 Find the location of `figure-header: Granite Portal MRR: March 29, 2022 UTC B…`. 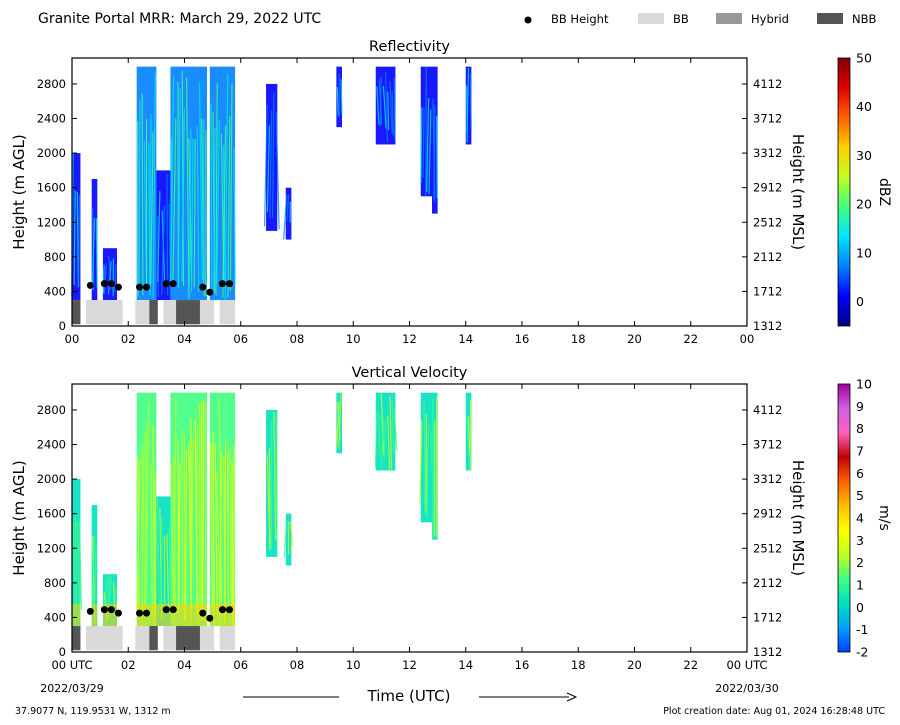

figure-header: Granite Portal MRR: March 29, 2022 UTC B… is located at coordinates (457, 19).